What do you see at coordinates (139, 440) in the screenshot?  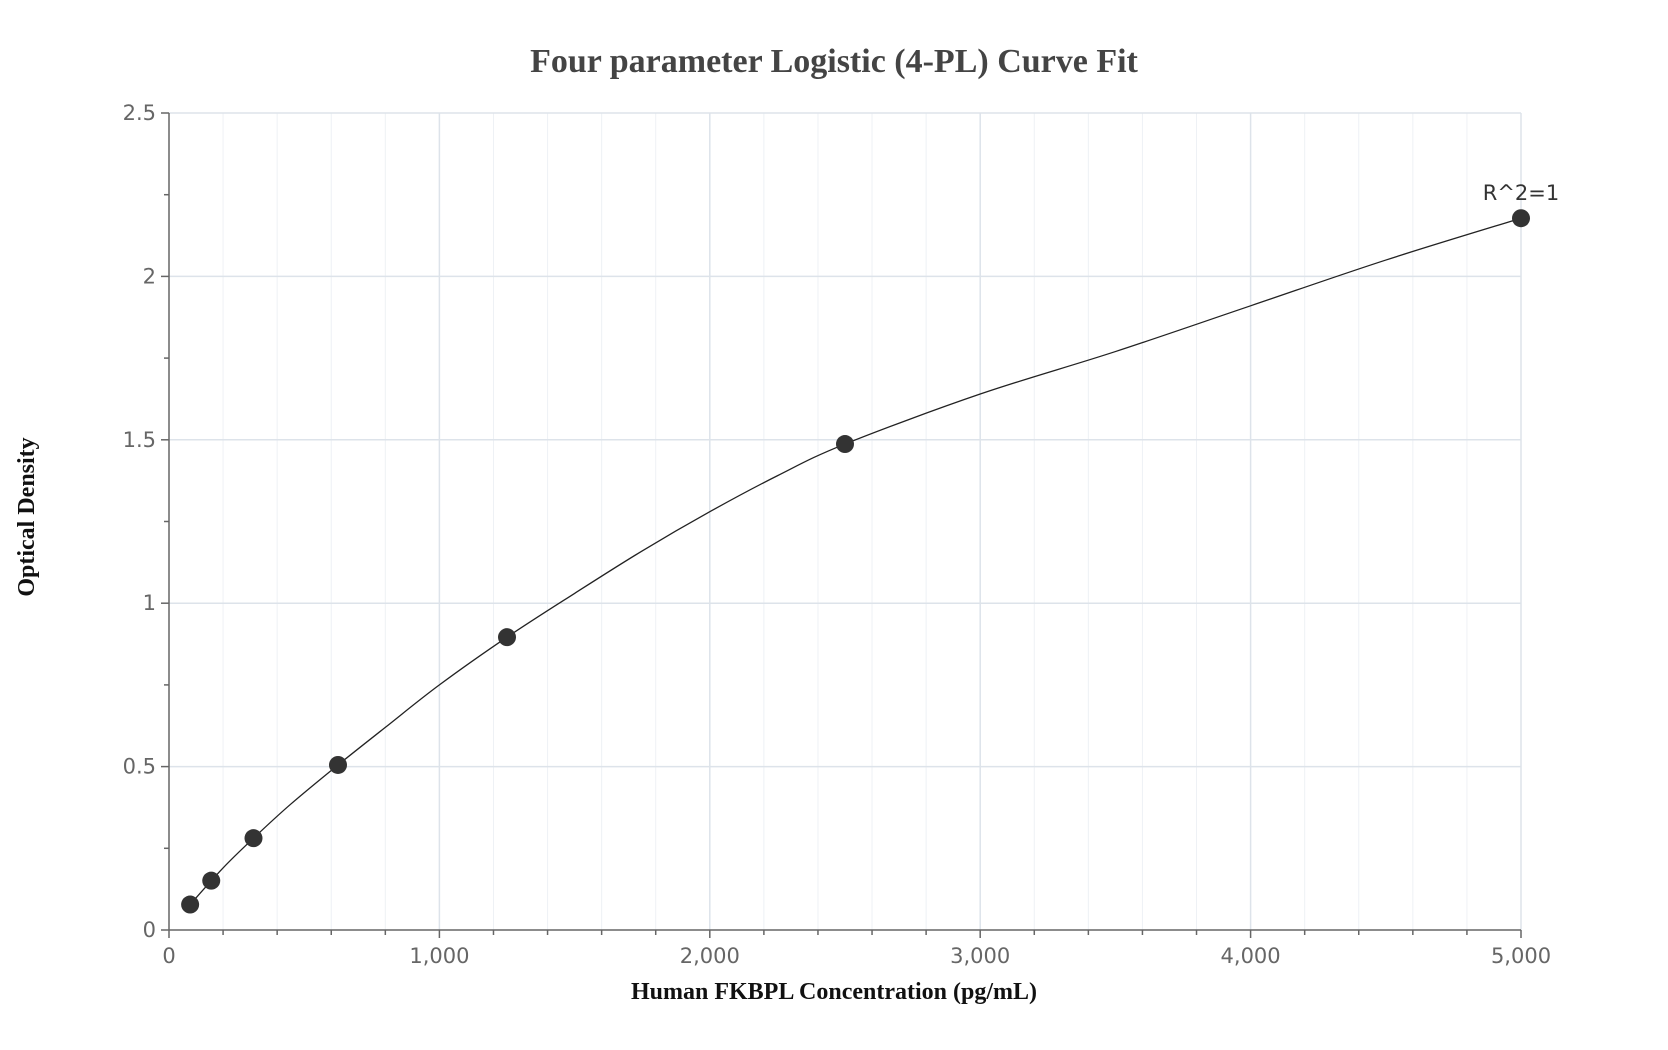 I see `y-tick-label: 1.5` at bounding box center [139, 440].